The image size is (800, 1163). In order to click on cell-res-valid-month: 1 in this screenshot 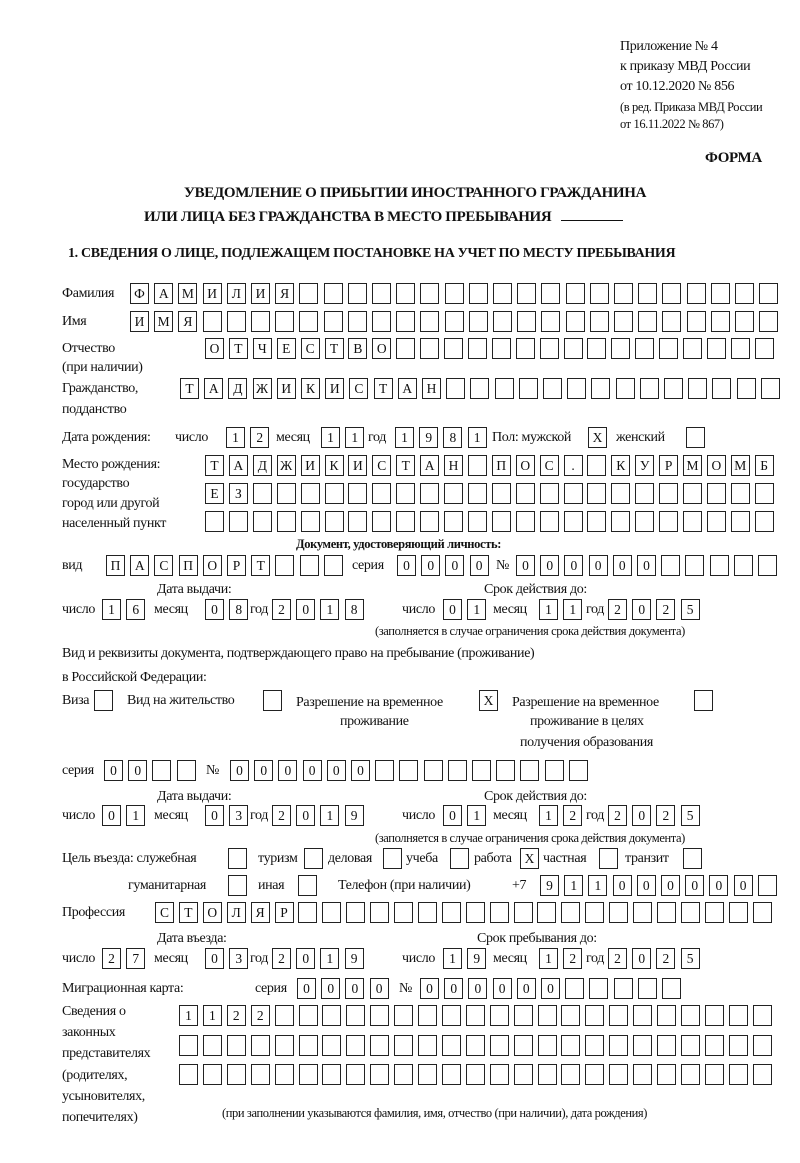, I will do `click(548, 815)`.